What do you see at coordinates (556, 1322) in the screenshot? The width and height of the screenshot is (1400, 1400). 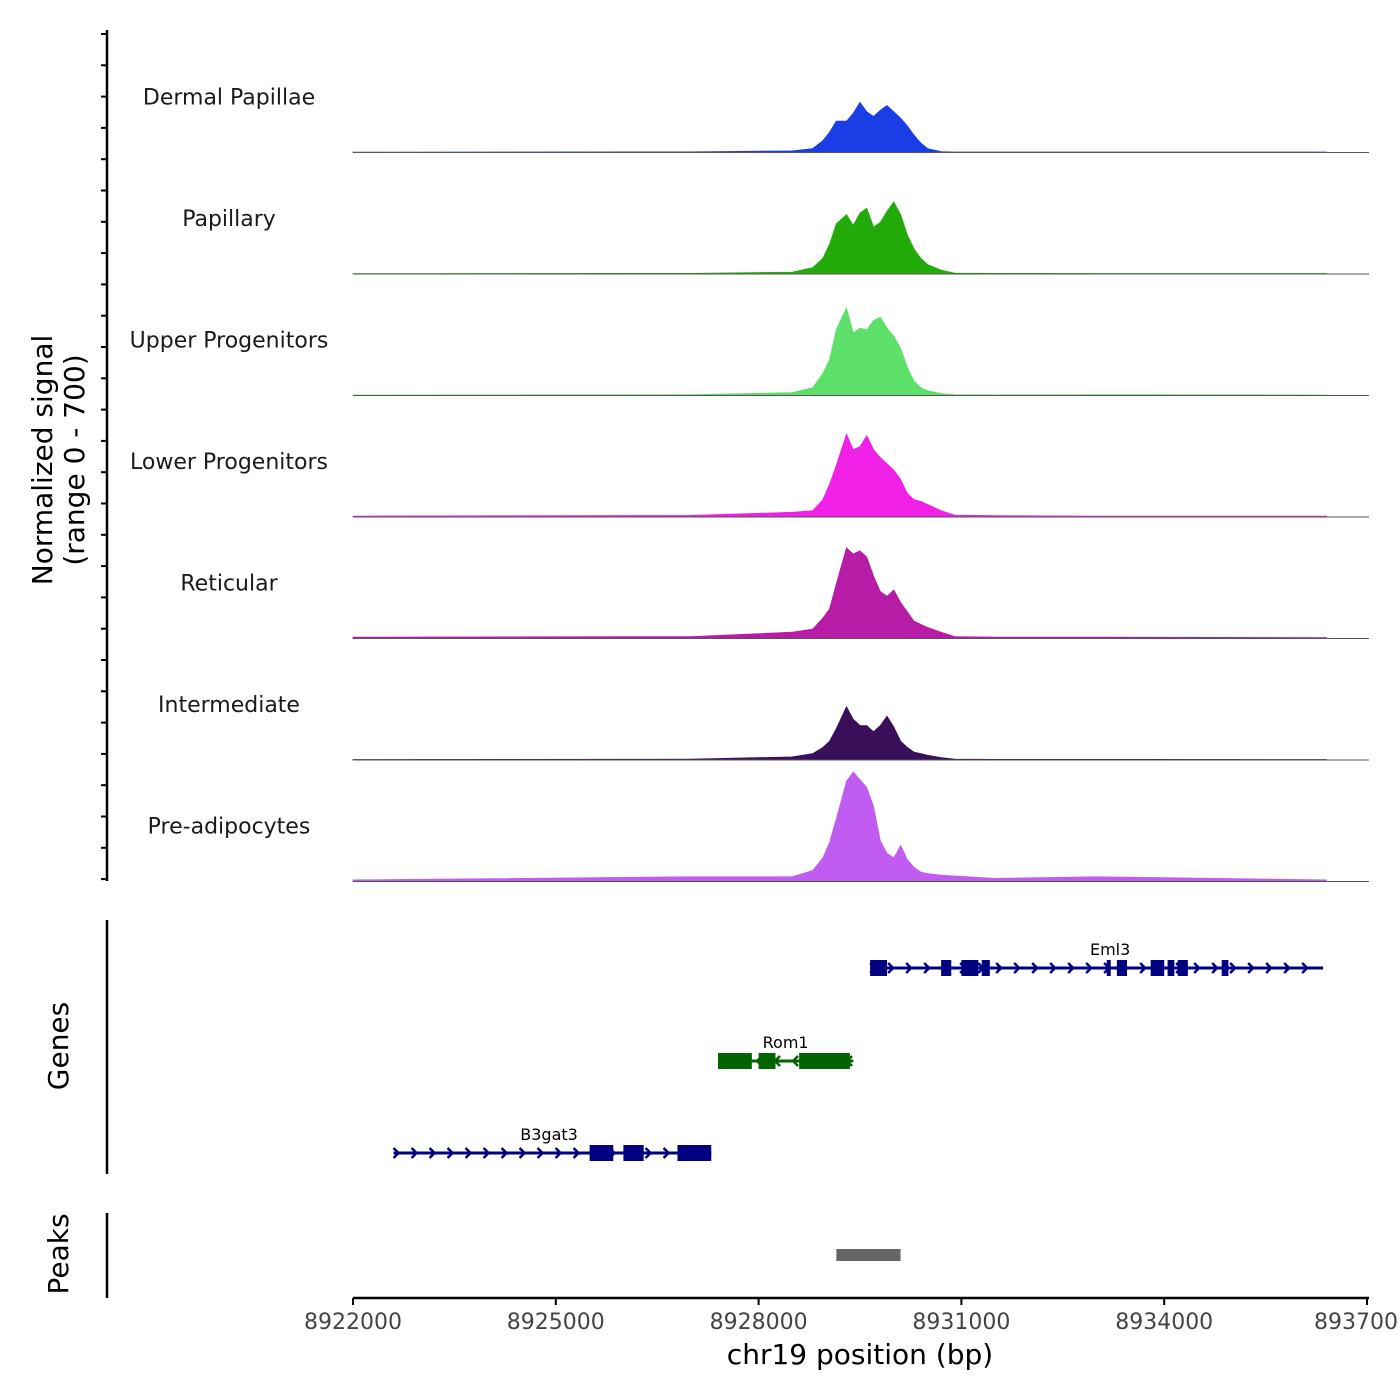 I see `x-tick-label: 8925000` at bounding box center [556, 1322].